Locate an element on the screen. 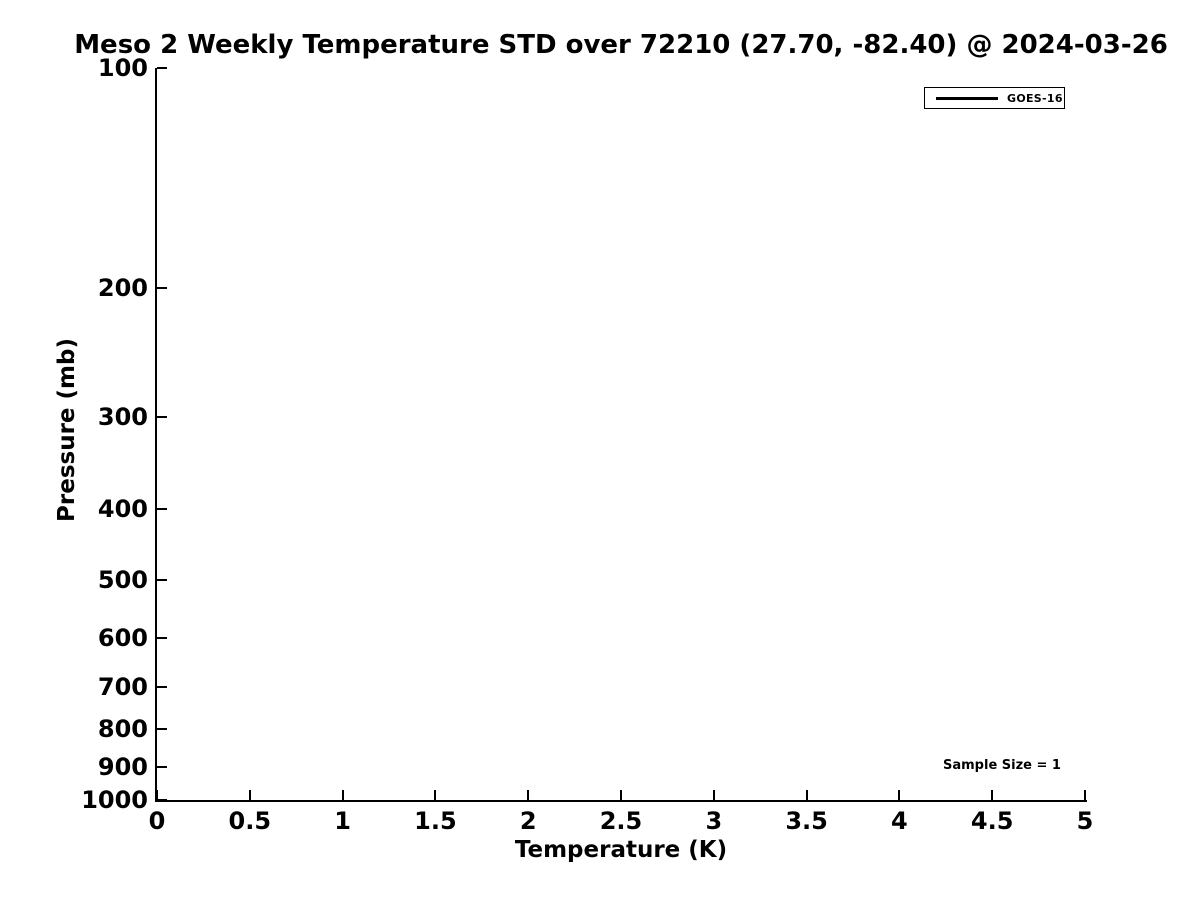 The width and height of the screenshot is (1200, 900). y-tick-label: 100 is located at coordinates (122, 68).